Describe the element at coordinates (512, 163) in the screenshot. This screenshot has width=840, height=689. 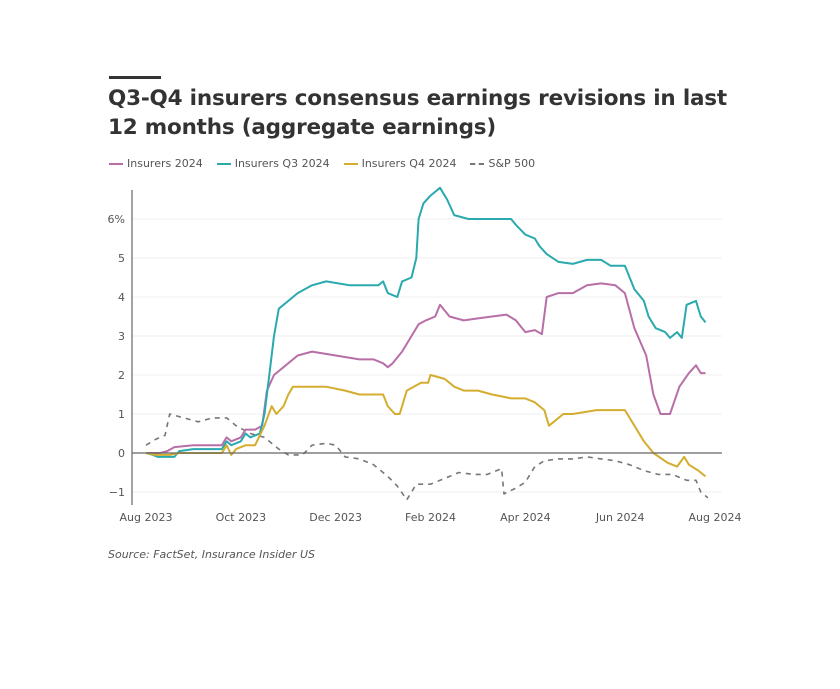
I see `legend-label: S&P 500` at that location.